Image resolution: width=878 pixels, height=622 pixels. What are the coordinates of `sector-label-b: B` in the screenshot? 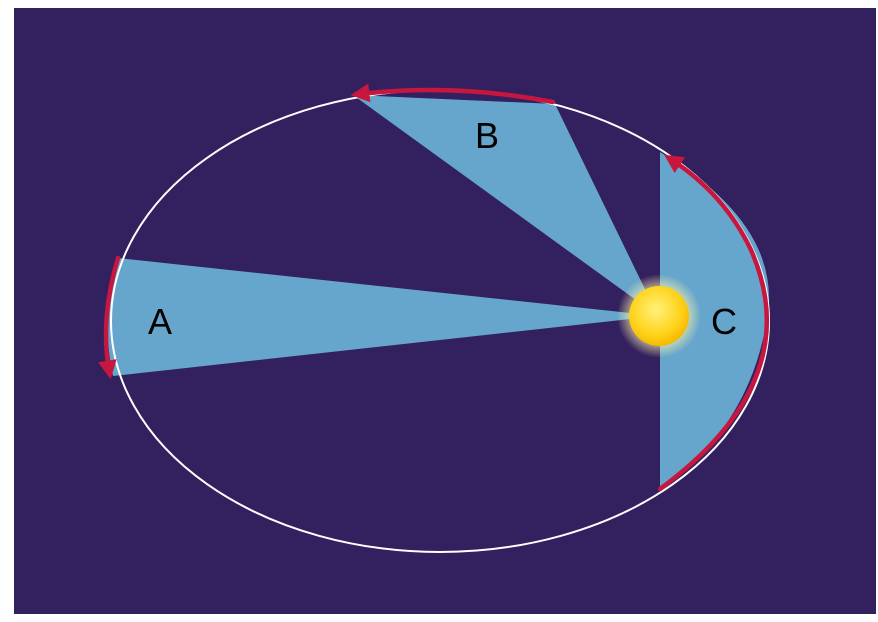 It's located at (487, 135).